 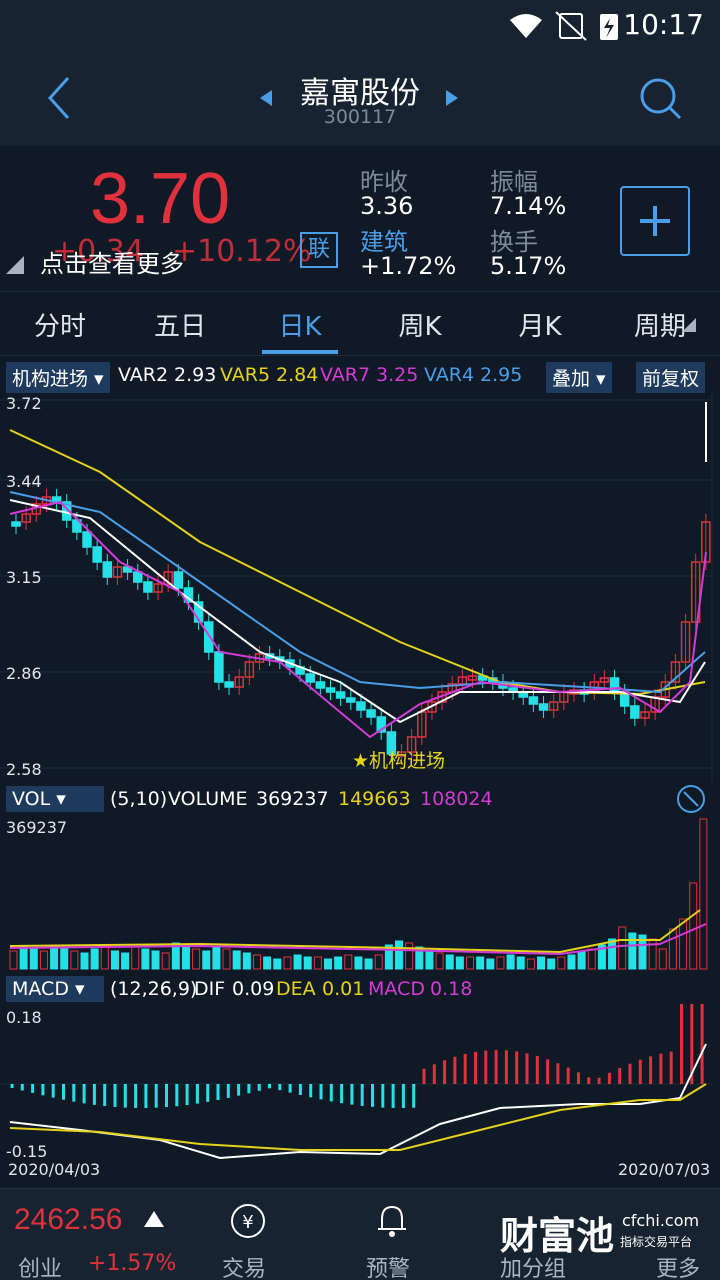 I want to click on tab-monthly-k: 月K, so click(x=540, y=327).